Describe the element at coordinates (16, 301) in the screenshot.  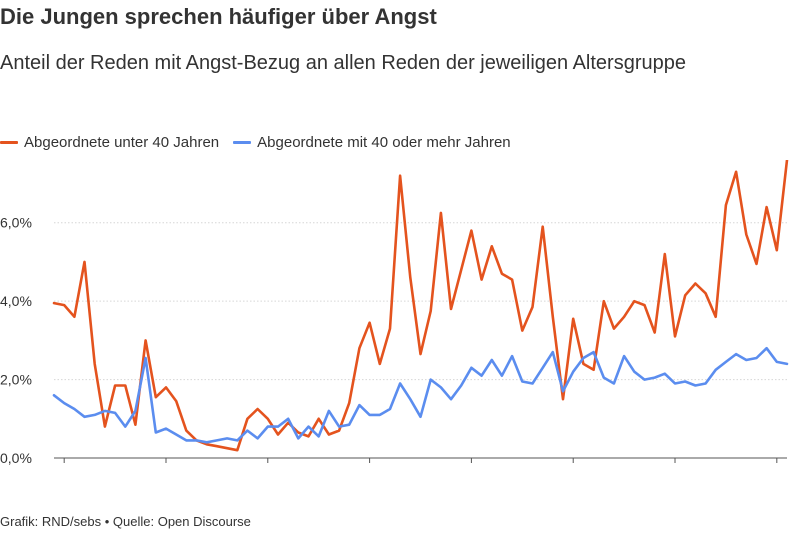
I see `y-tick-label: 4,0%` at that location.